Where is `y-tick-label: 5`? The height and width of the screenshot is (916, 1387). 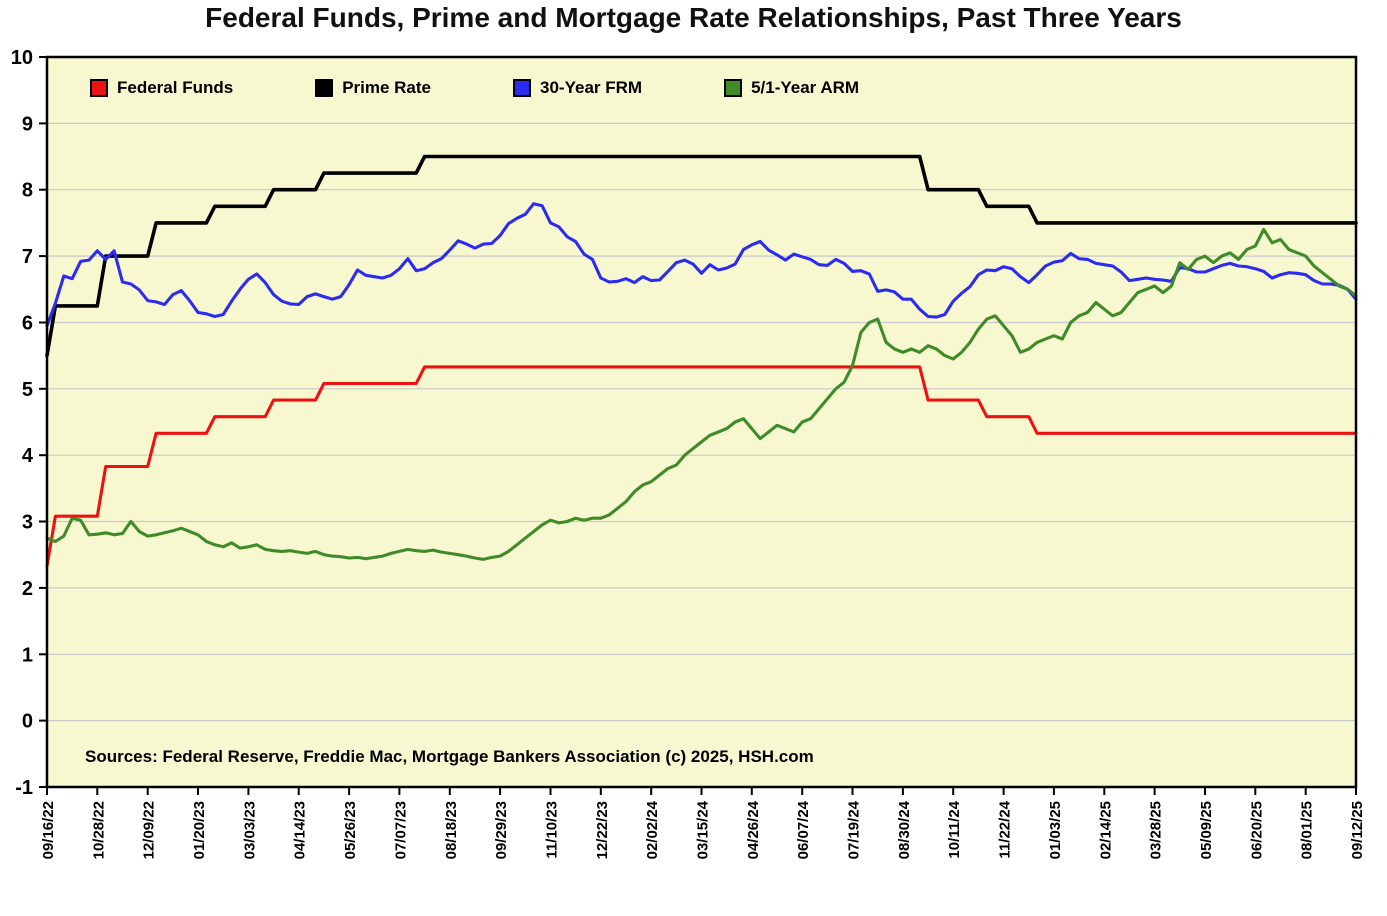
y-tick-label: 5 is located at coordinates (27, 390).